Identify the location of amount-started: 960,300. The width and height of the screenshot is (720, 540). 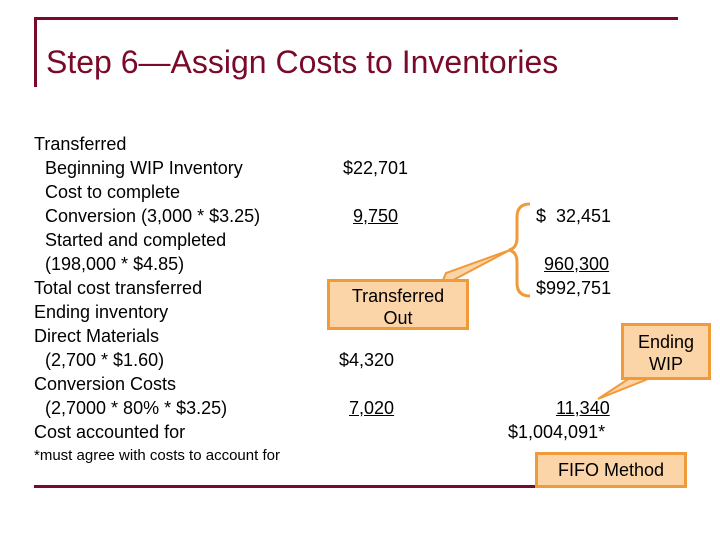
(577, 264).